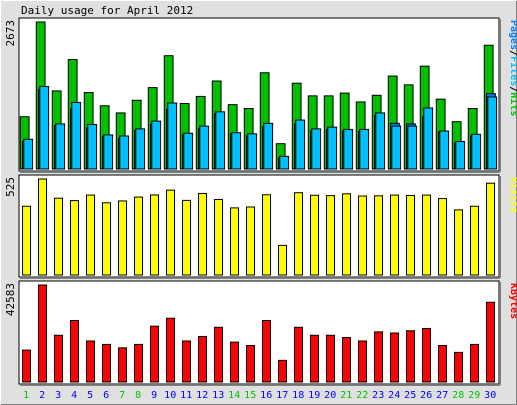  Describe the element at coordinates (234, 395) in the screenshot. I see `day-label-14: 14` at that location.